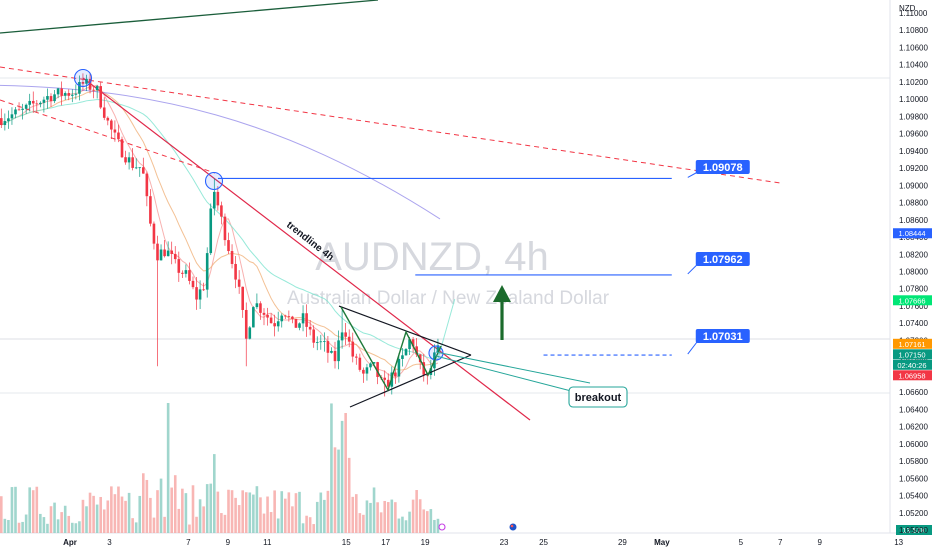 The width and height of the screenshot is (932, 550). Describe the element at coordinates (431, 257) in the screenshot. I see `watermark-symbol: AUDNZD, 4h` at that location.